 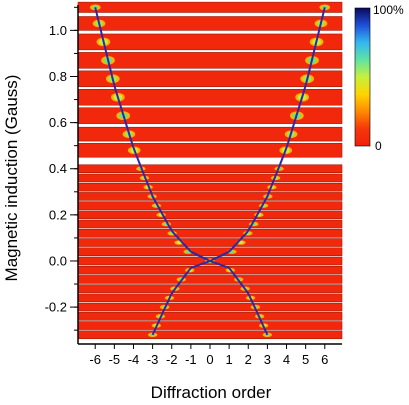 I want to click on fit-curve-lower, so click(x=210, y=297).